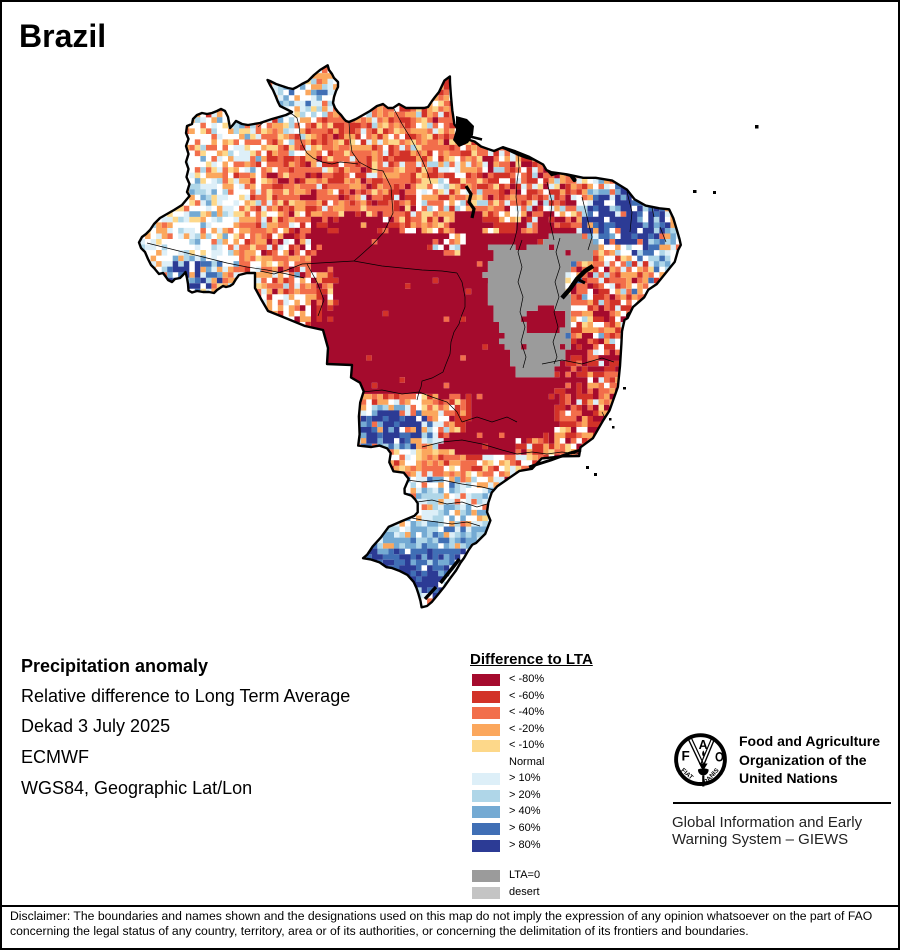  What do you see at coordinates (686, 756) in the screenshot?
I see `svg-text: F` at bounding box center [686, 756].